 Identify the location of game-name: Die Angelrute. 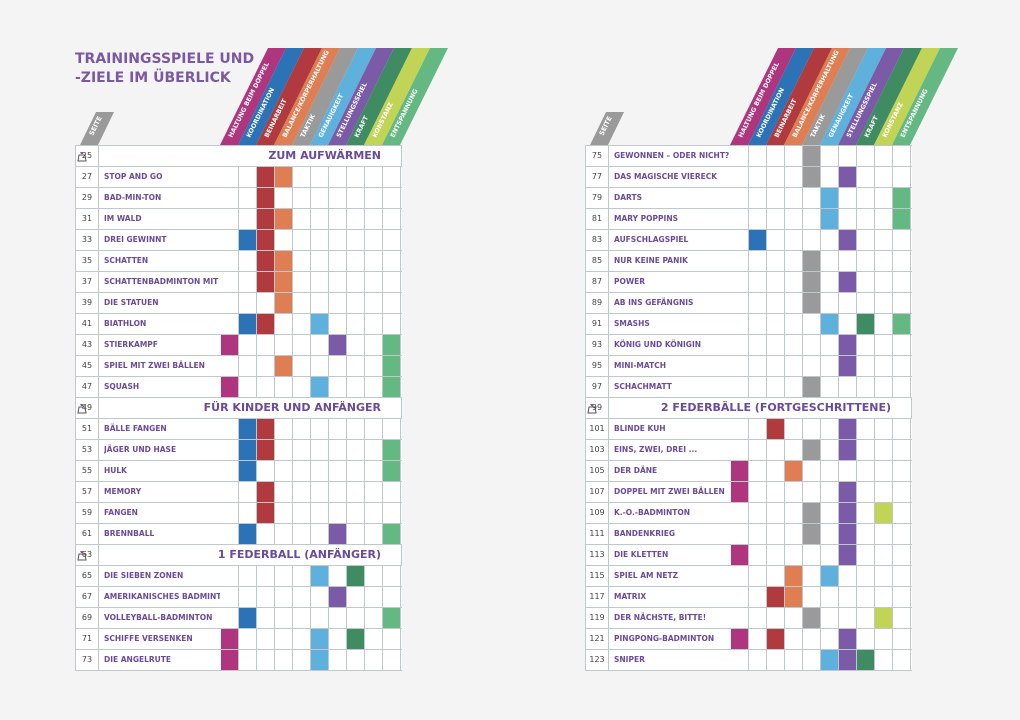
(137, 659).